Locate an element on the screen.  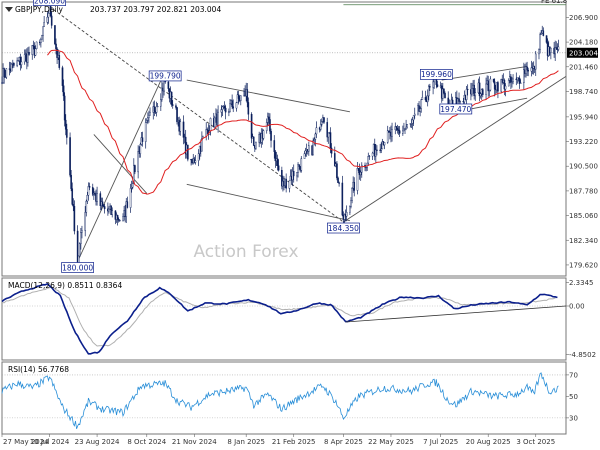
price-annotation-5: 197.470 is located at coordinates (455, 109).